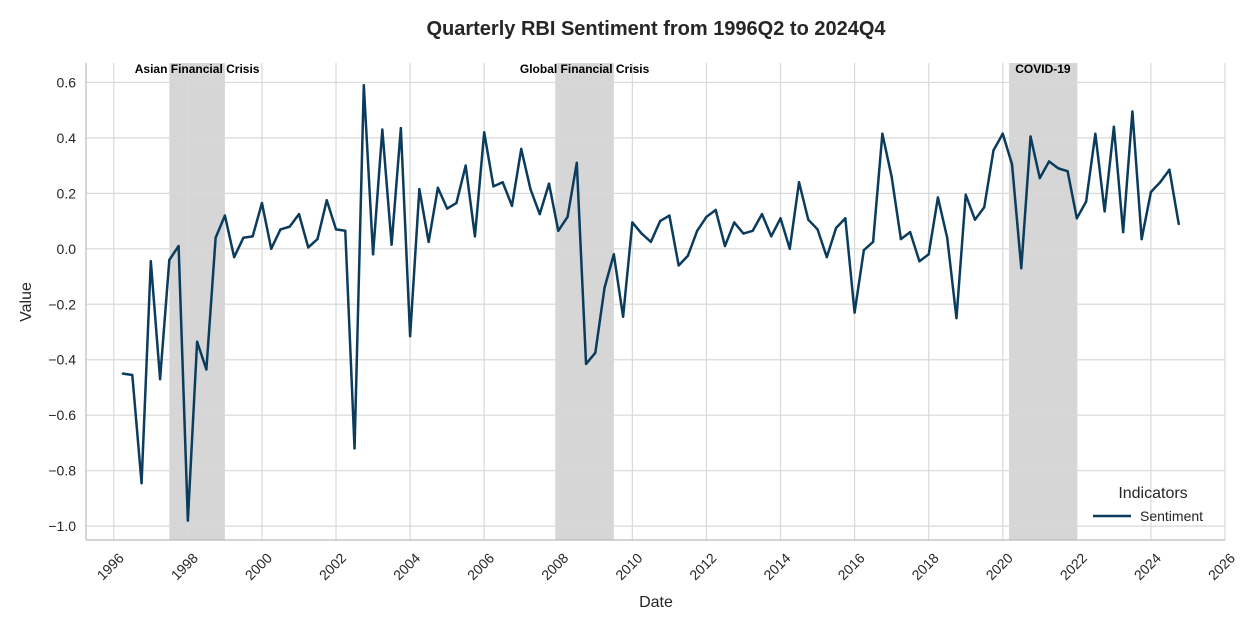 Image resolution: width=1257 pixels, height=629 pixels. What do you see at coordinates (110, 566) in the screenshot?
I see `x-tick-label: 1996` at bounding box center [110, 566].